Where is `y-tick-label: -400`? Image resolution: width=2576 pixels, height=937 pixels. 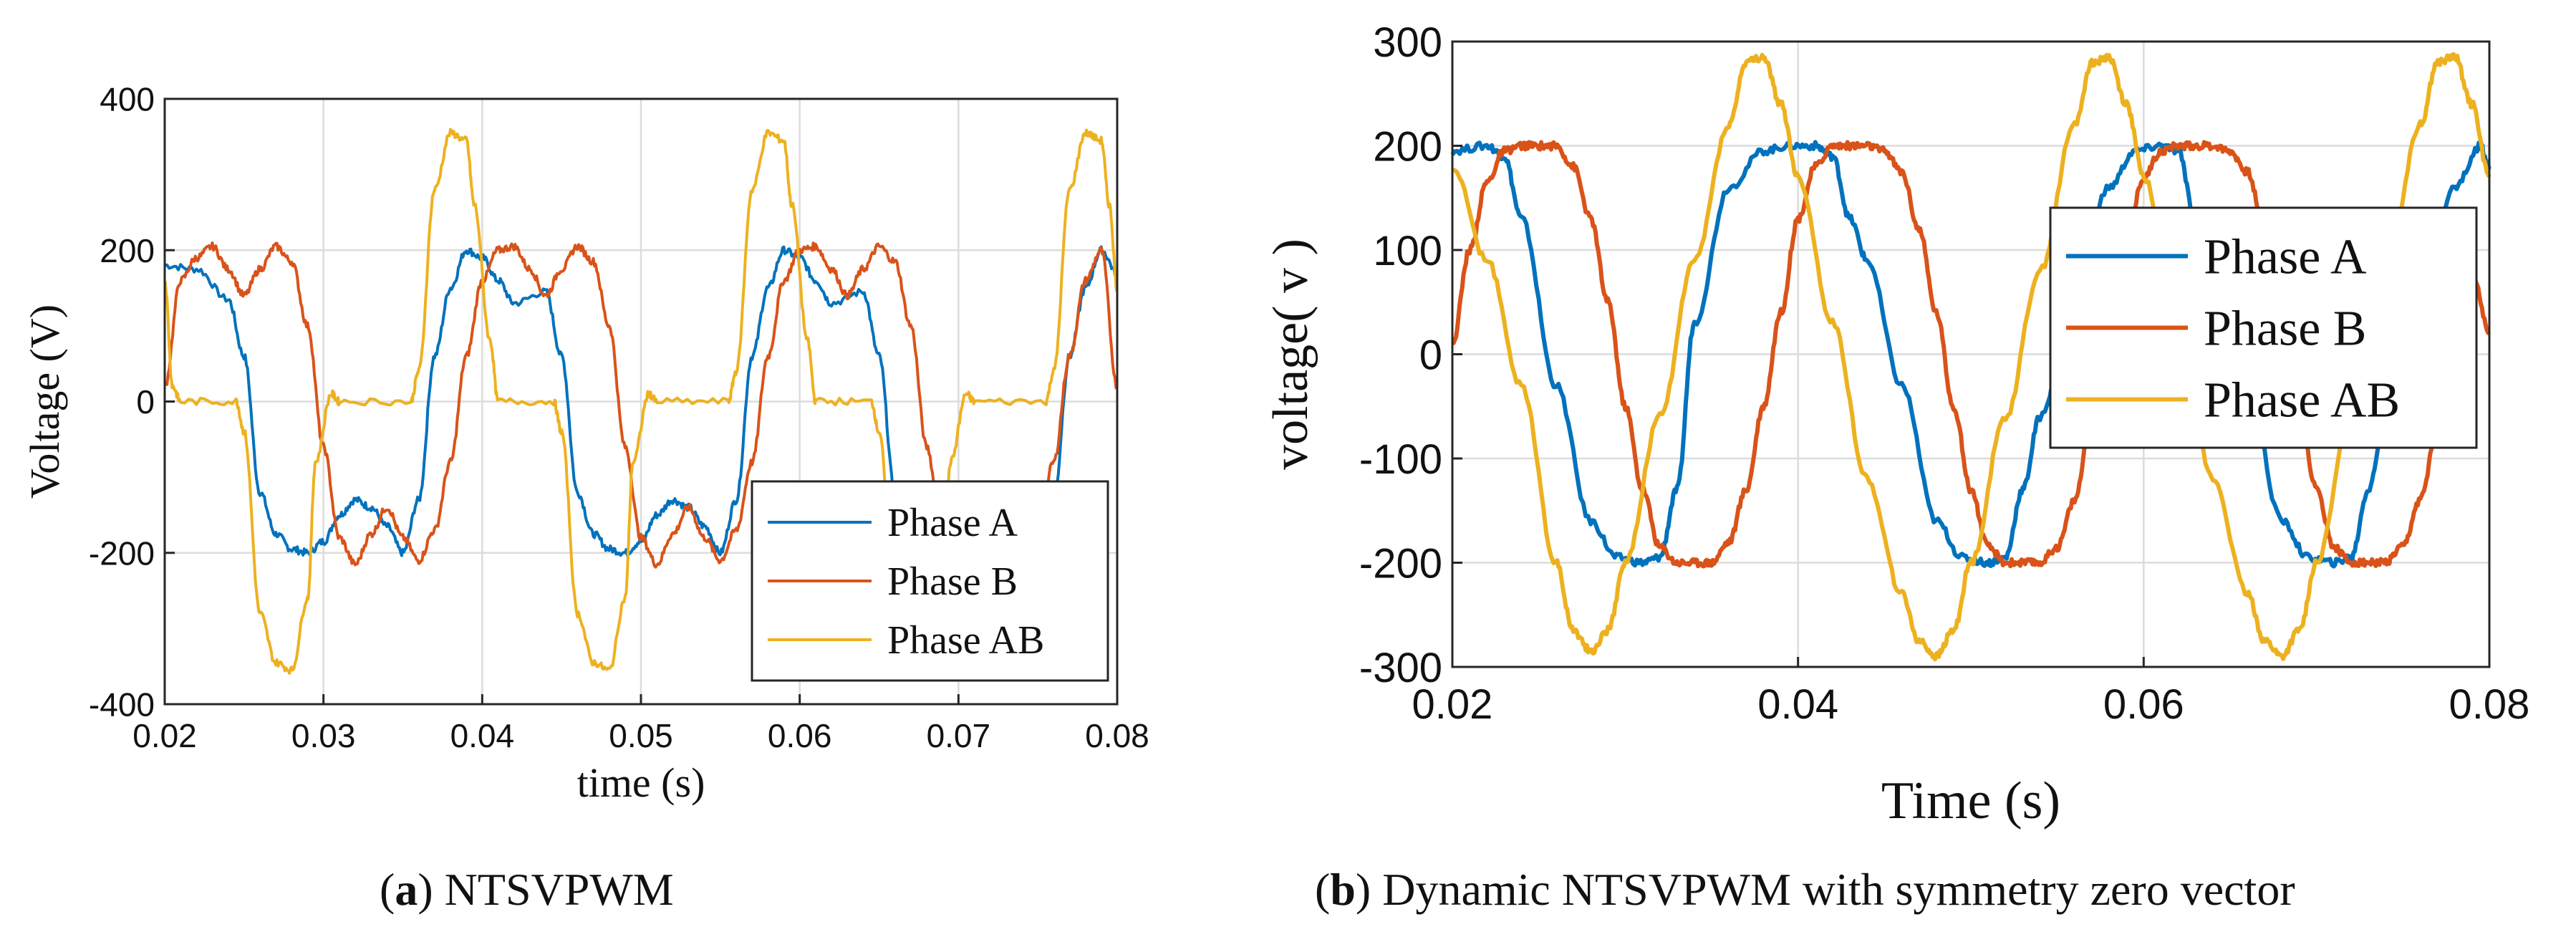 y-tick-label: -400 is located at coordinates (122, 705).